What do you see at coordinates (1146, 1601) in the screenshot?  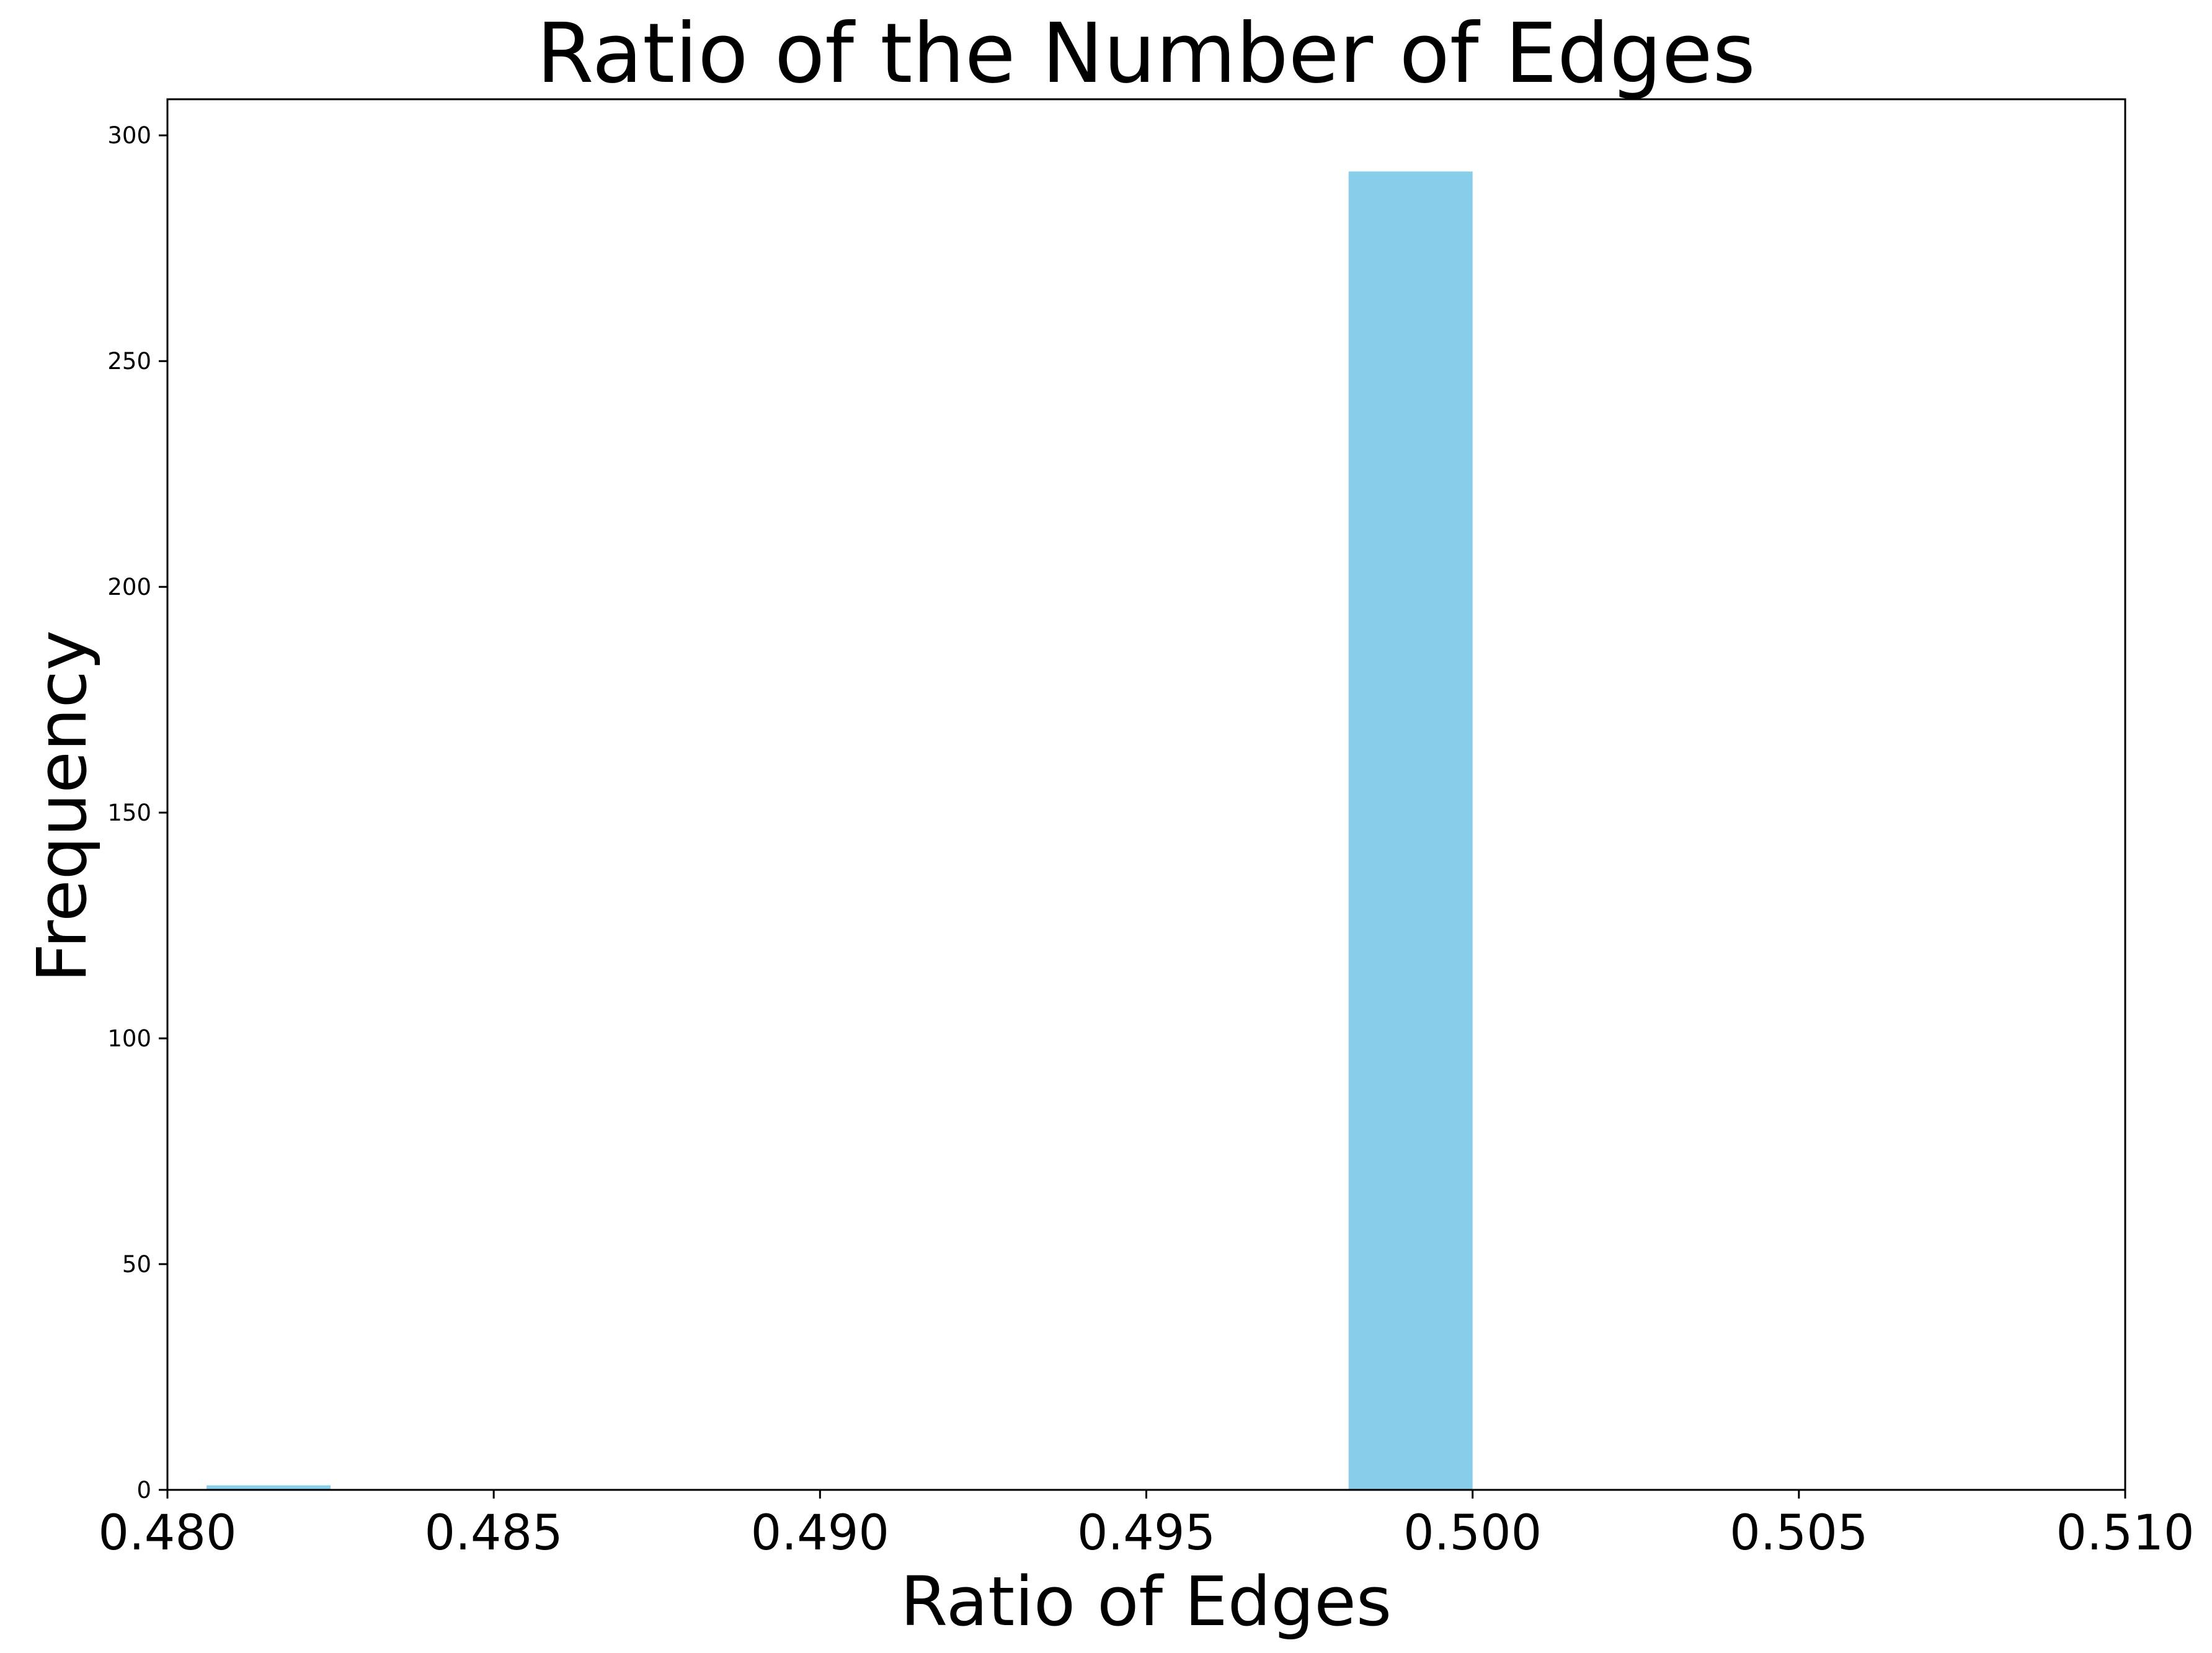 I see `x-axis-label: Ratio of Edges` at bounding box center [1146, 1601].